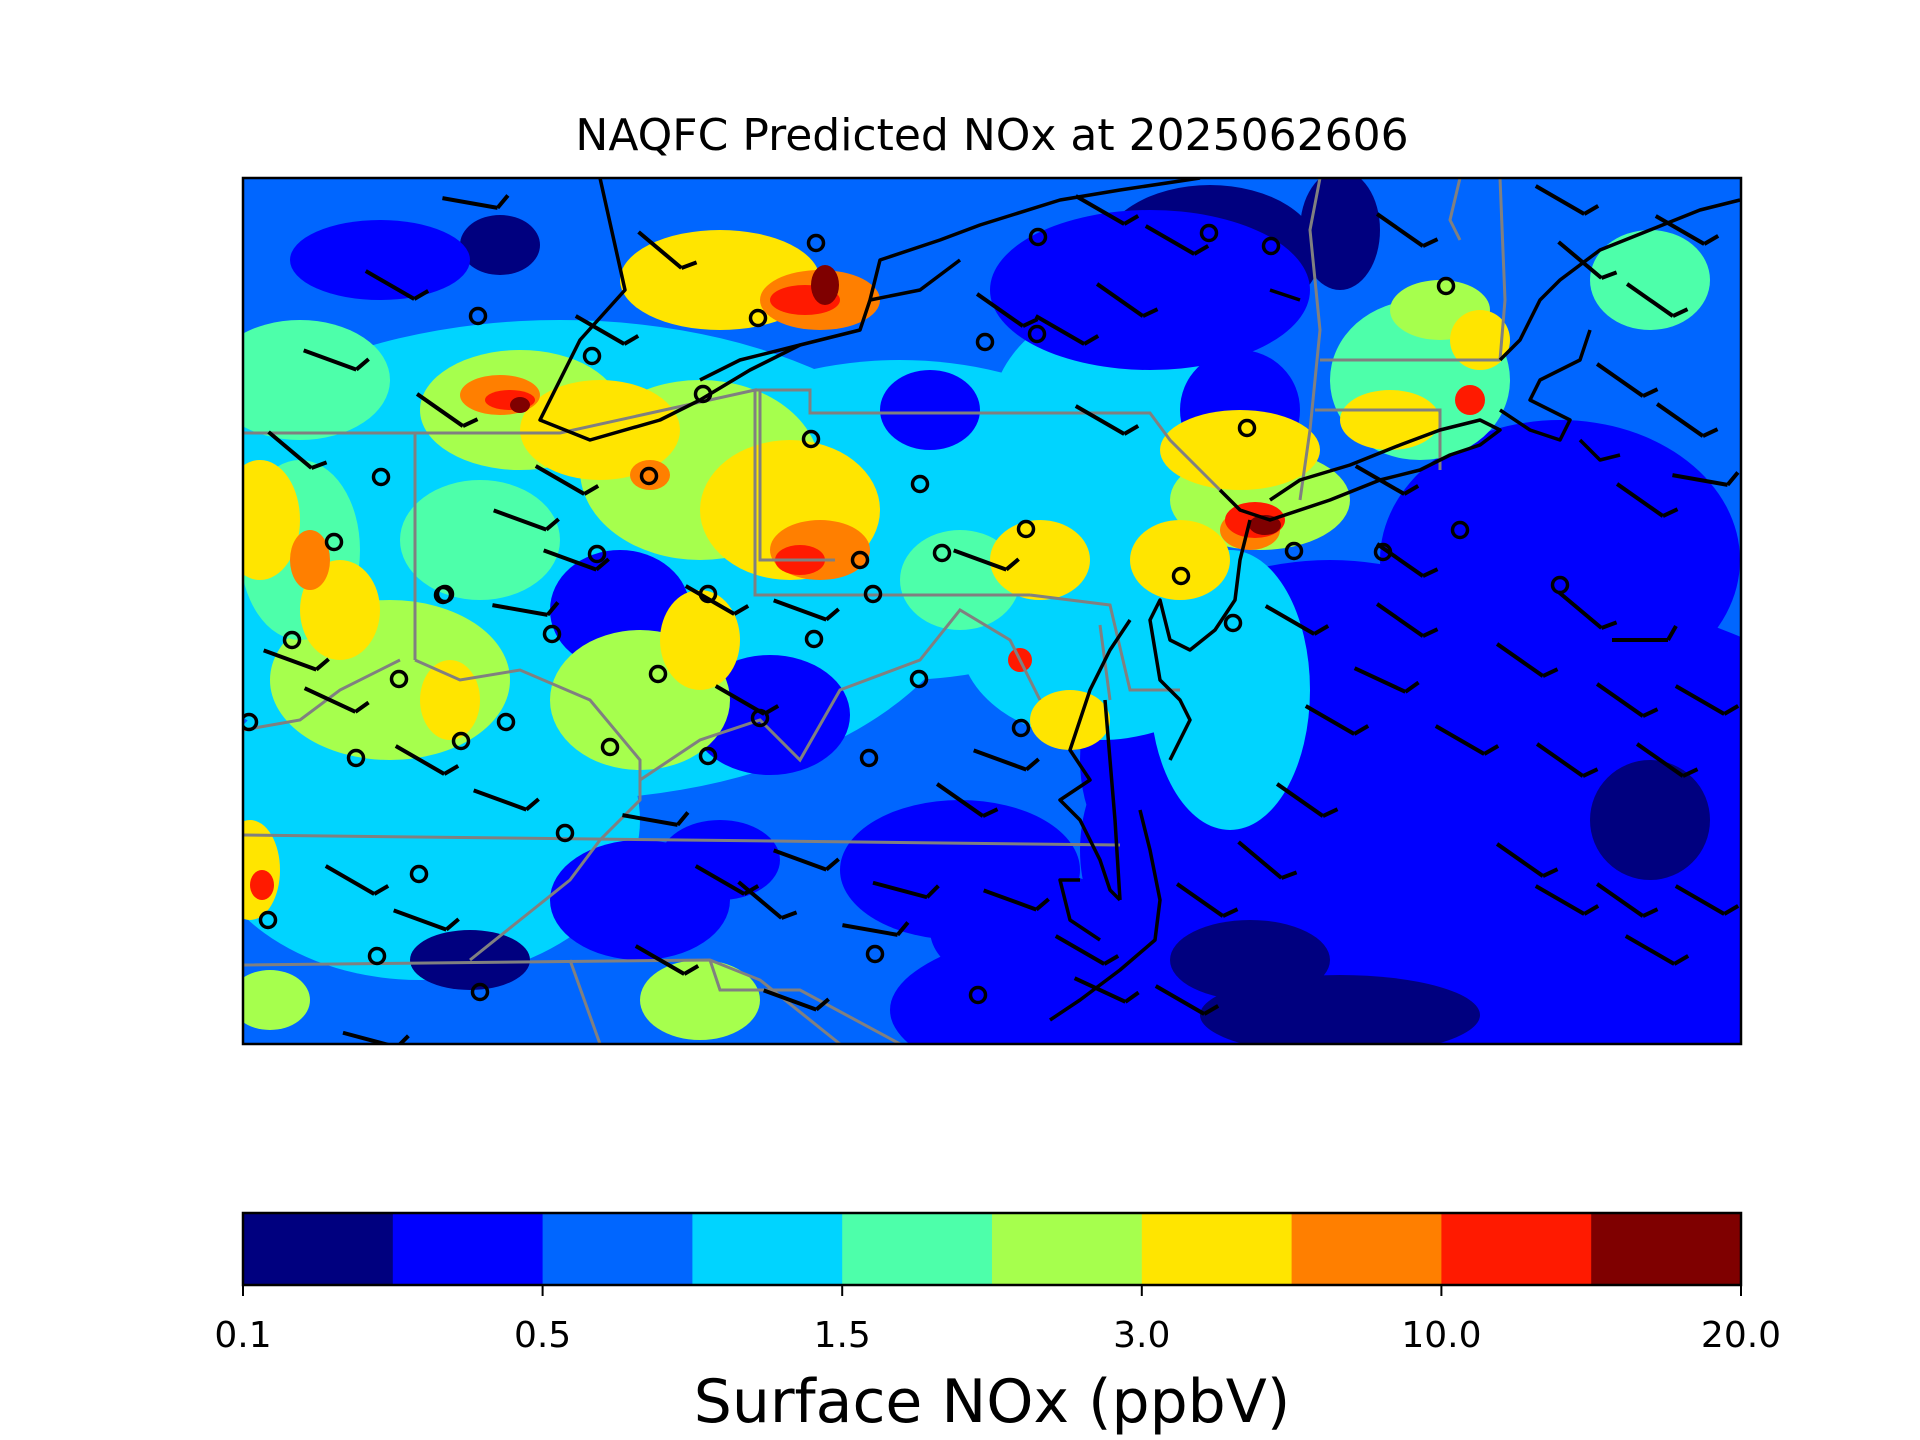  Describe the element at coordinates (842, 1335) in the screenshot. I see `colorbar-tick-label: 1.5` at that location.